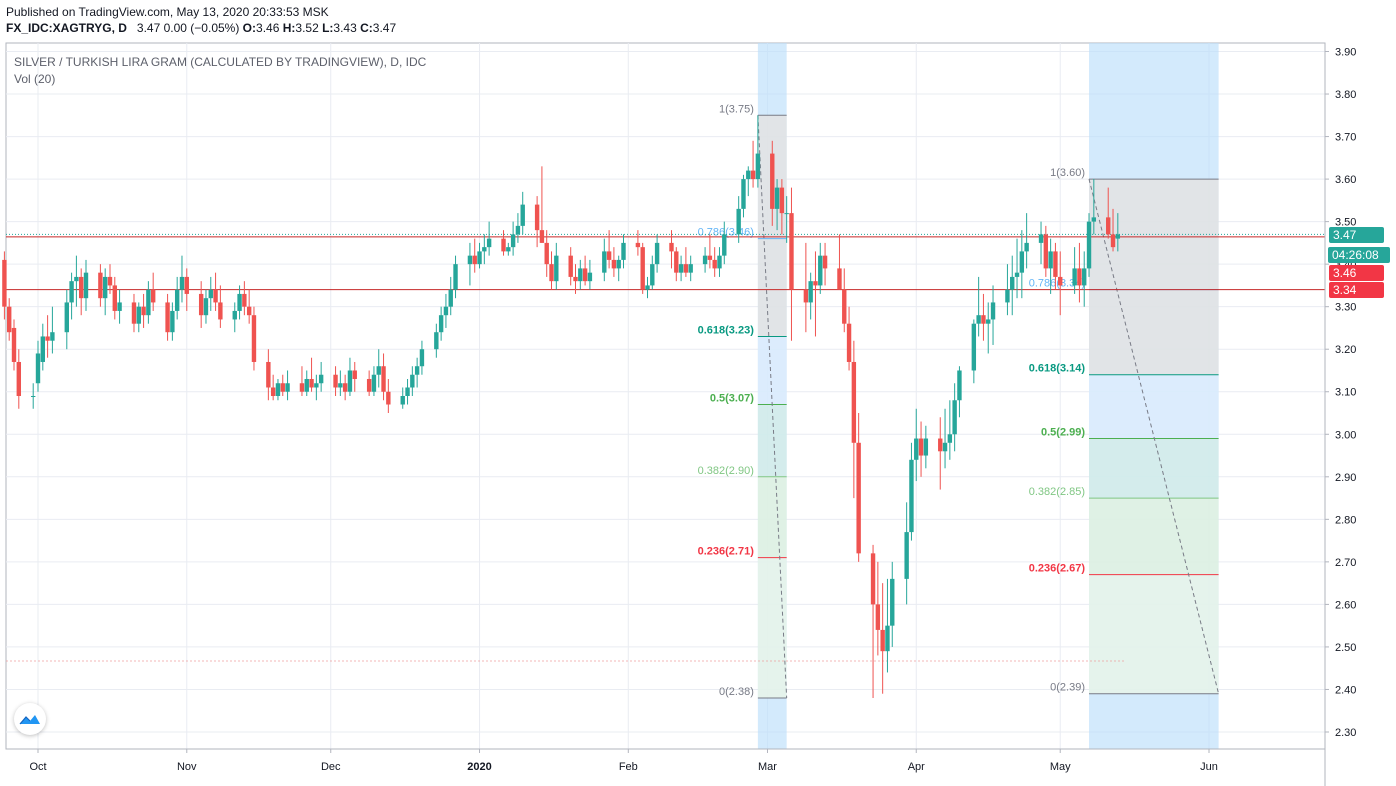  What do you see at coordinates (1345, 435) in the screenshot?
I see `y-tick-label: 3.00` at bounding box center [1345, 435].